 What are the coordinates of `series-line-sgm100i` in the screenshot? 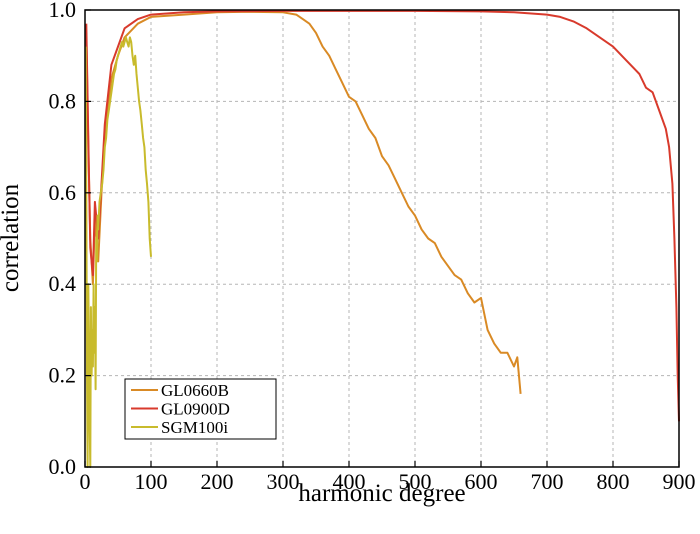 It's located at (118, 252).